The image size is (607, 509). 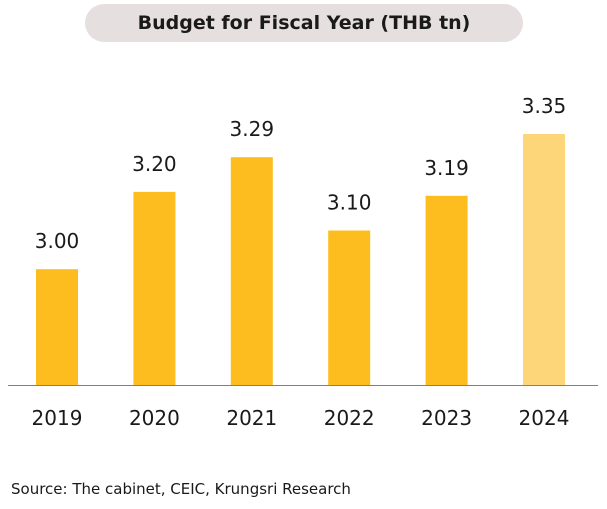 I want to click on x-tick-label-2019: 2019, so click(x=57, y=418).